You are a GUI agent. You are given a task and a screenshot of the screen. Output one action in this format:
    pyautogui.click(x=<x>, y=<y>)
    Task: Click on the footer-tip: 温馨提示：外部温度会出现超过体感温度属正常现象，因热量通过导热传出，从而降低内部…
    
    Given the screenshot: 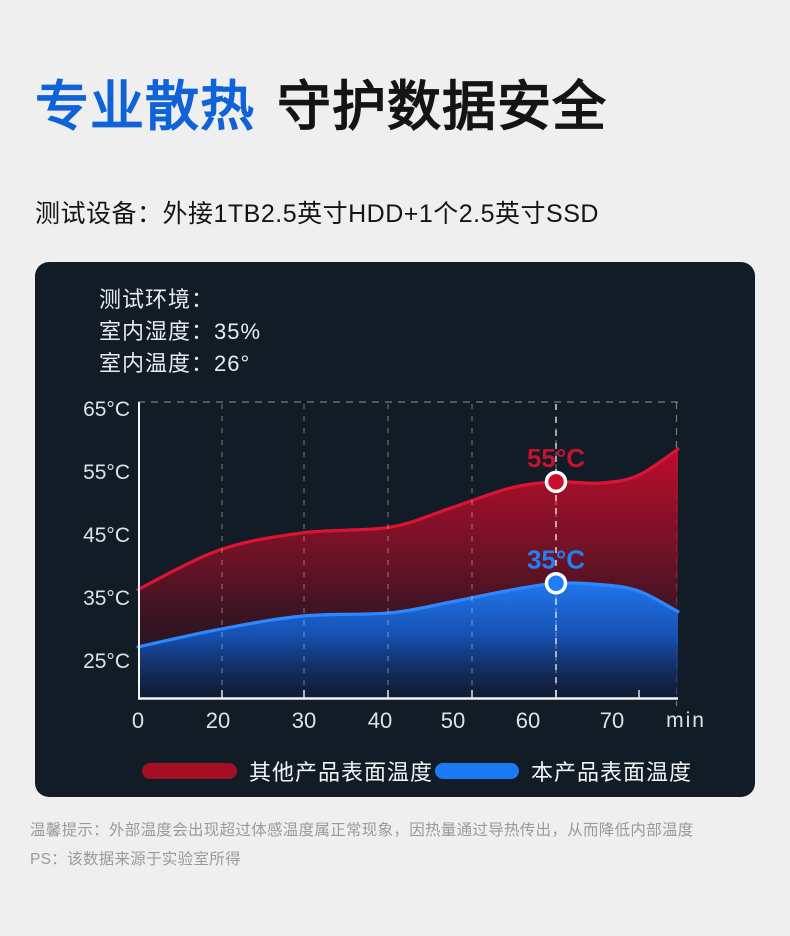 What is the action you would take?
    pyautogui.click(x=362, y=830)
    